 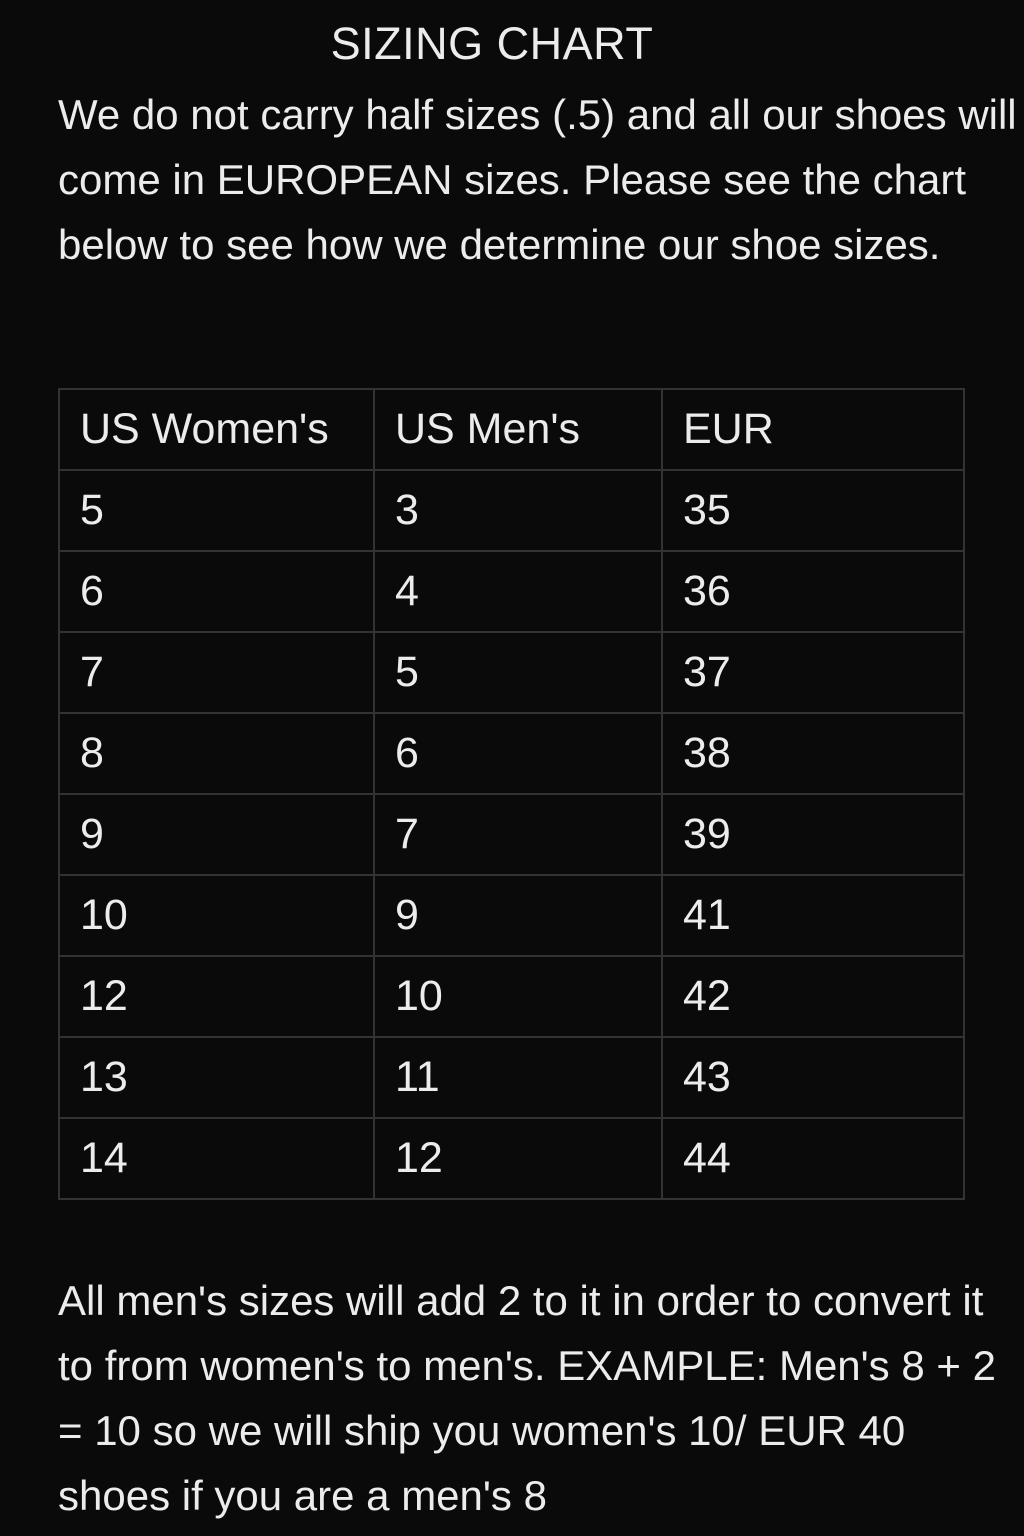 What do you see at coordinates (518, 834) in the screenshot?
I see `cell-us-mens: 7` at bounding box center [518, 834].